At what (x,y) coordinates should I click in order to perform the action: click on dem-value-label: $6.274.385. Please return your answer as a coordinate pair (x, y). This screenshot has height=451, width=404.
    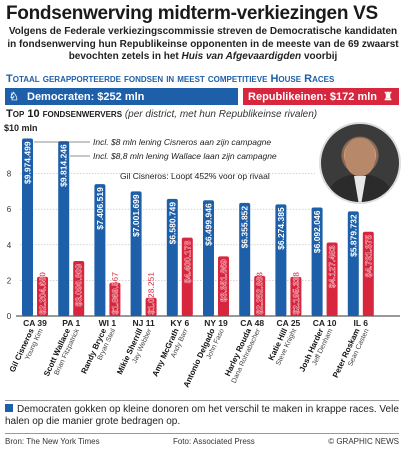
    Looking at the image, I should click on (281, 228).